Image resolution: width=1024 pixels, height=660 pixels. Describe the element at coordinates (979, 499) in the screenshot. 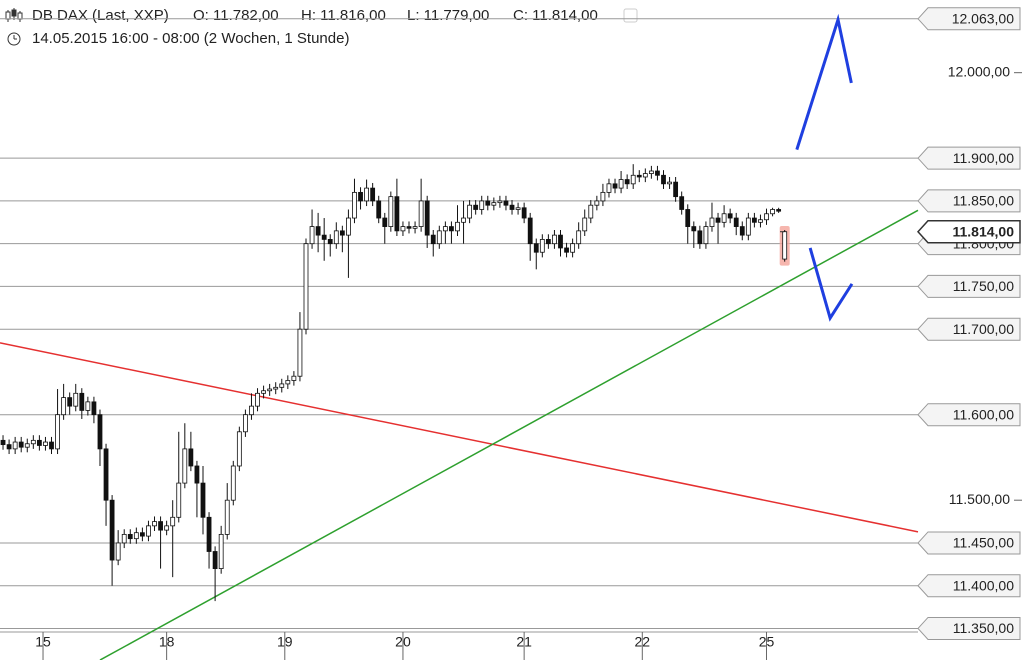

I see `y-tick-label: 11.500,00` at that location.